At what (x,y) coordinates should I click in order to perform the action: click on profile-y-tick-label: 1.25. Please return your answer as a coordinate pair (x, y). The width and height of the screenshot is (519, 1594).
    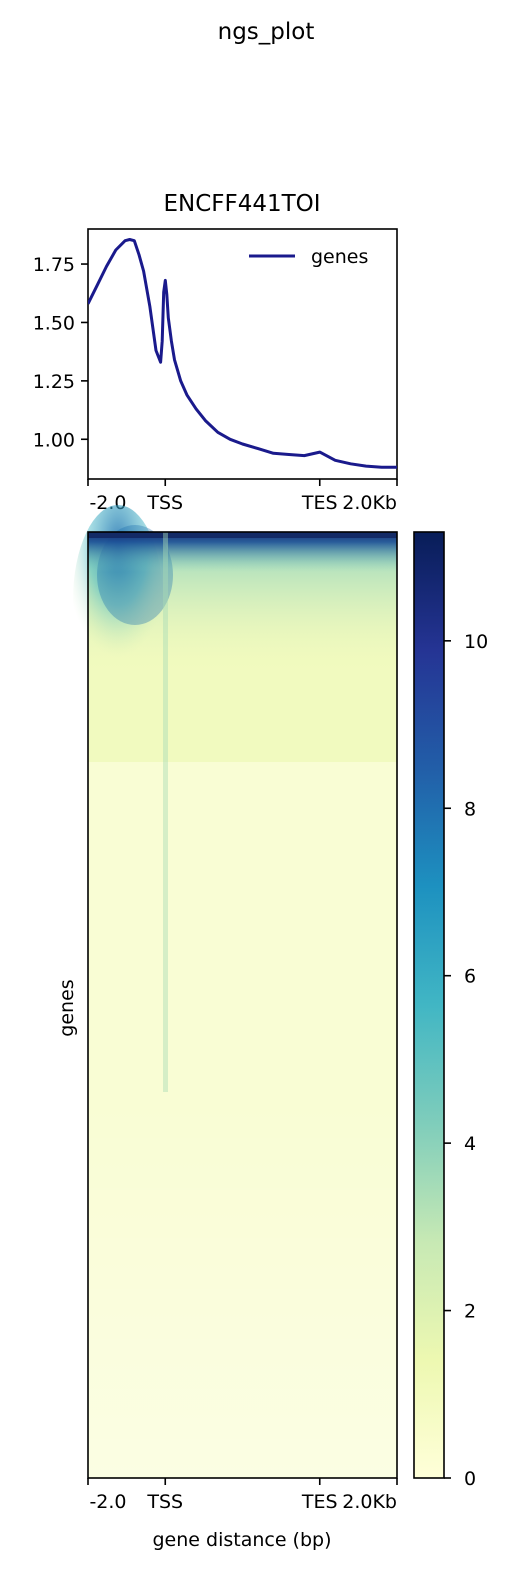
    Looking at the image, I should click on (54, 382).